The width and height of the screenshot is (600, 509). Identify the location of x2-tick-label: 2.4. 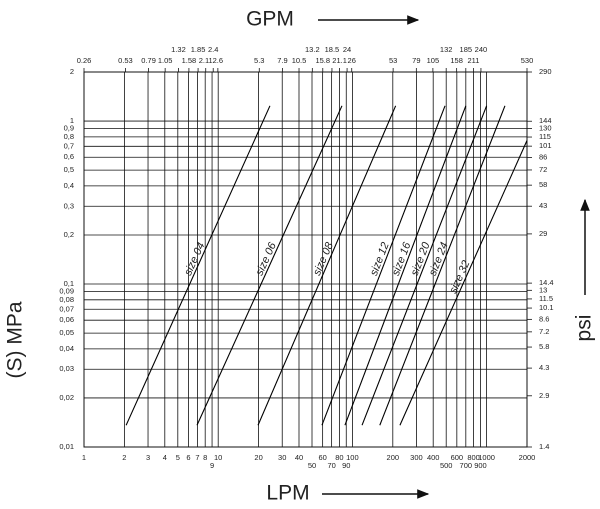
(213, 49).